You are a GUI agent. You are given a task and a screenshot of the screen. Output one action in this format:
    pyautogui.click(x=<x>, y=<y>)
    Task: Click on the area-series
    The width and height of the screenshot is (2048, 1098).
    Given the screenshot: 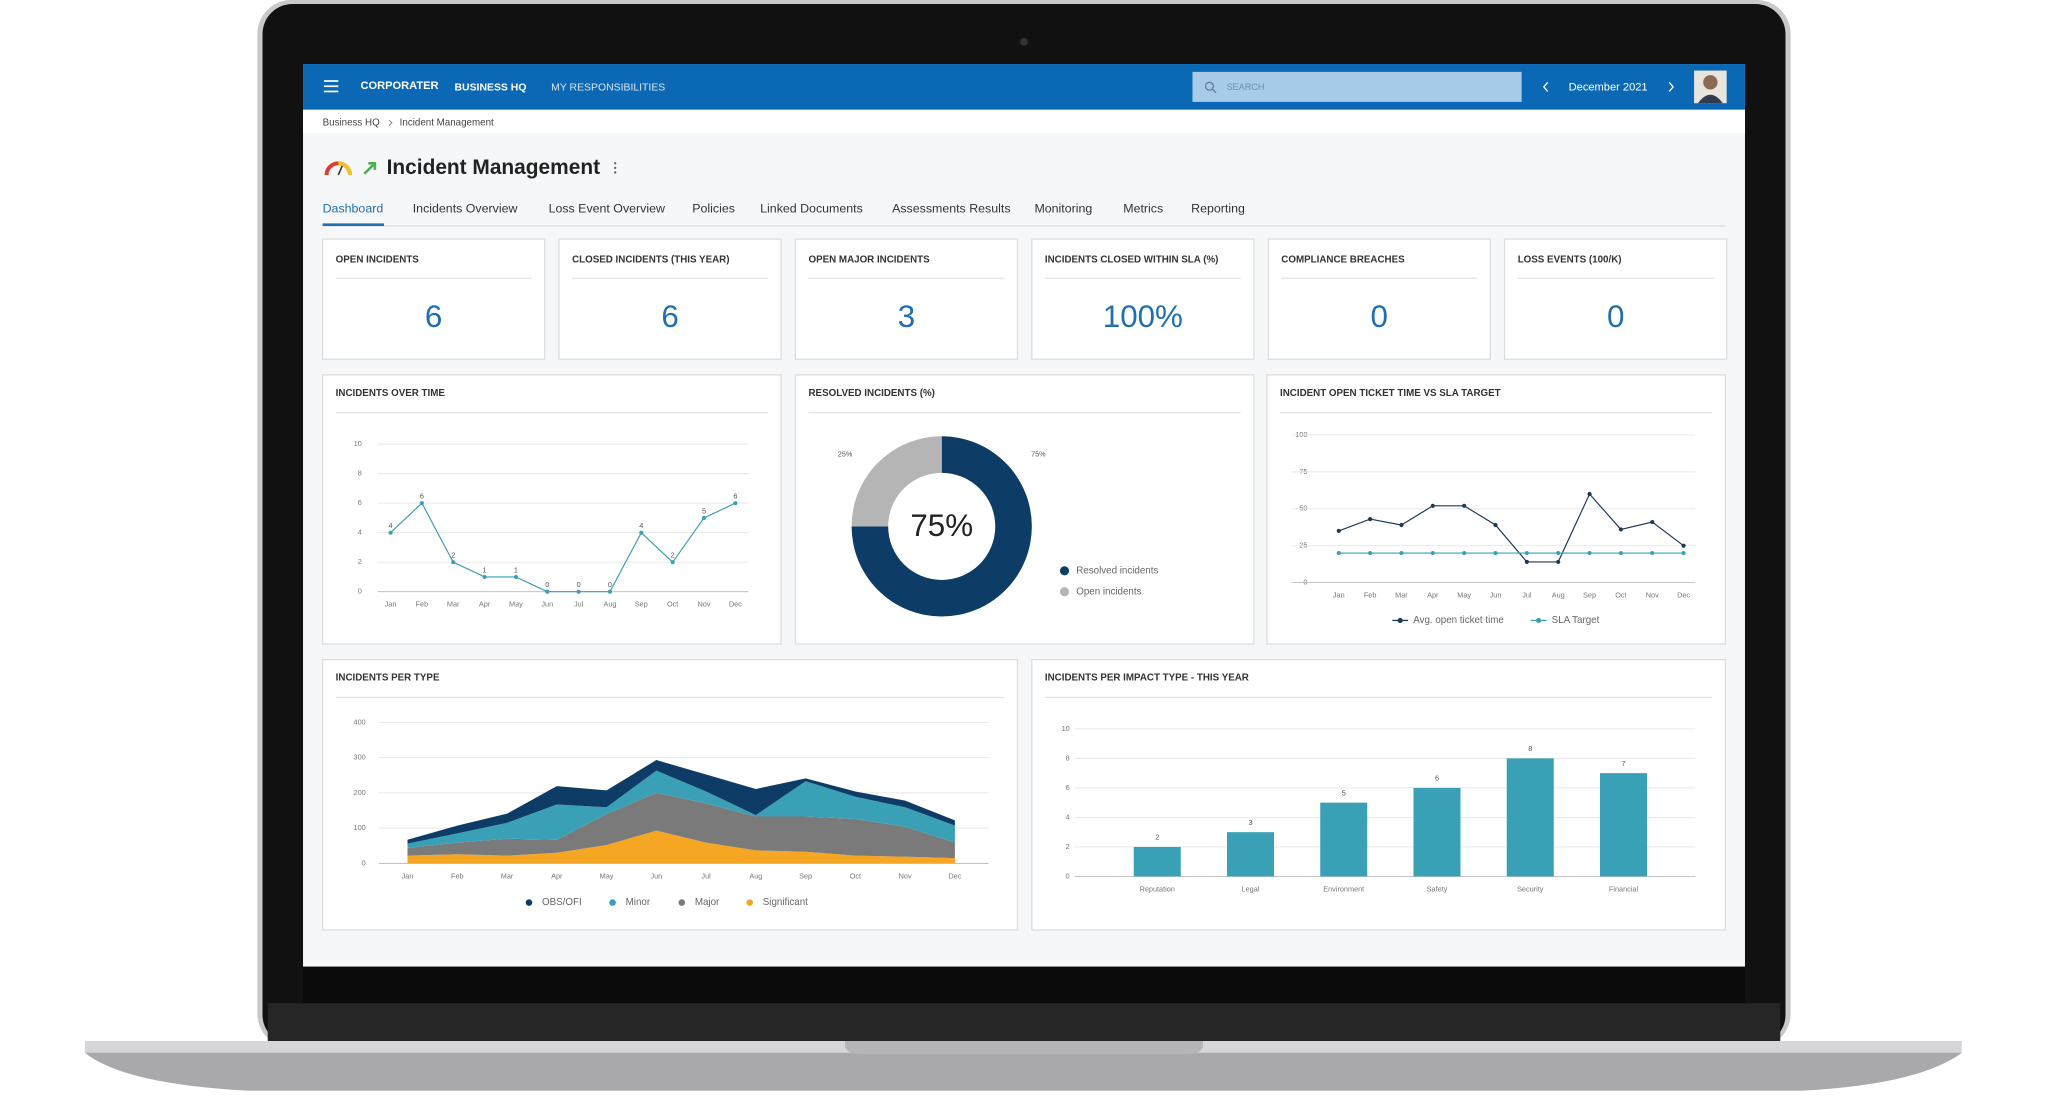 What is the action you would take?
    pyautogui.click(x=681, y=847)
    